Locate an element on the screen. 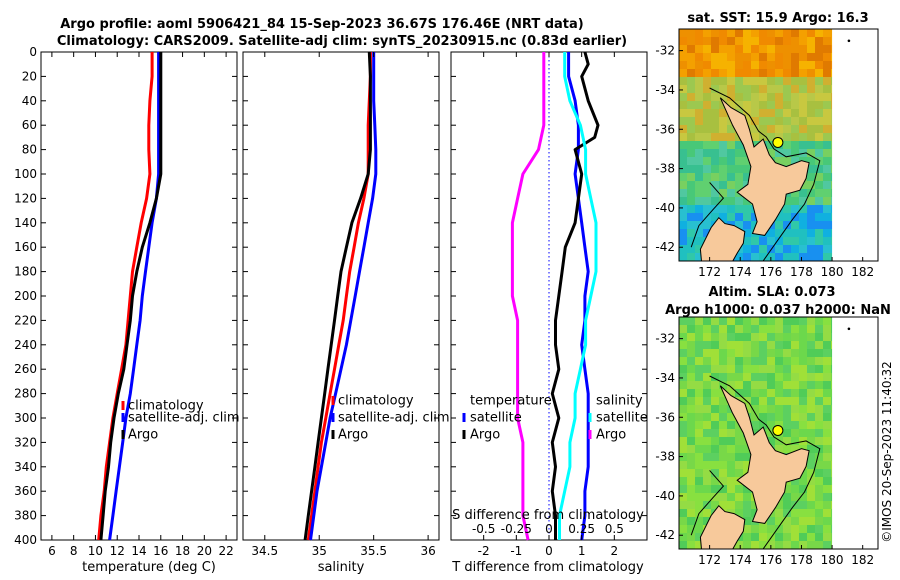 The height and width of the screenshot is (580, 900). series-line-s-satellite is located at coordinates (578, 296).